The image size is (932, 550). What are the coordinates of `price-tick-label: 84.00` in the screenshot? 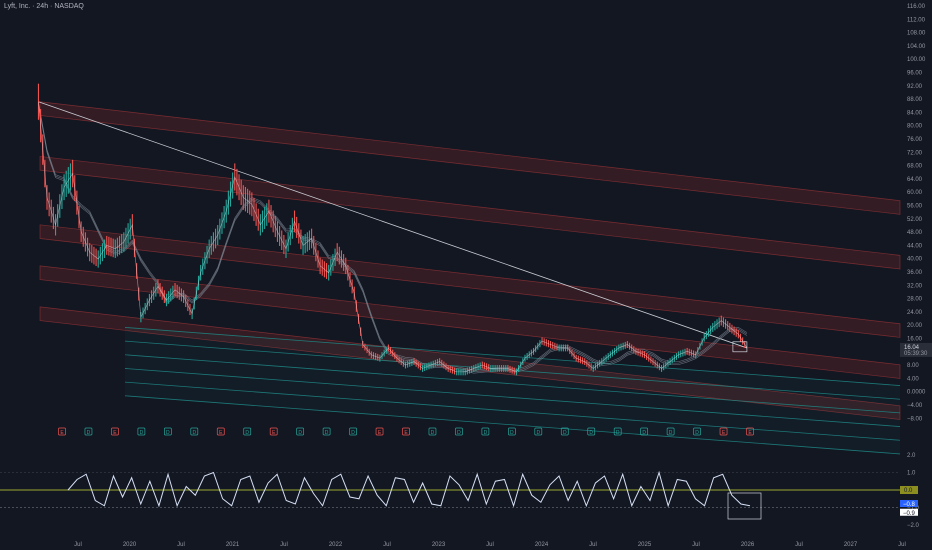 It's located at (915, 113).